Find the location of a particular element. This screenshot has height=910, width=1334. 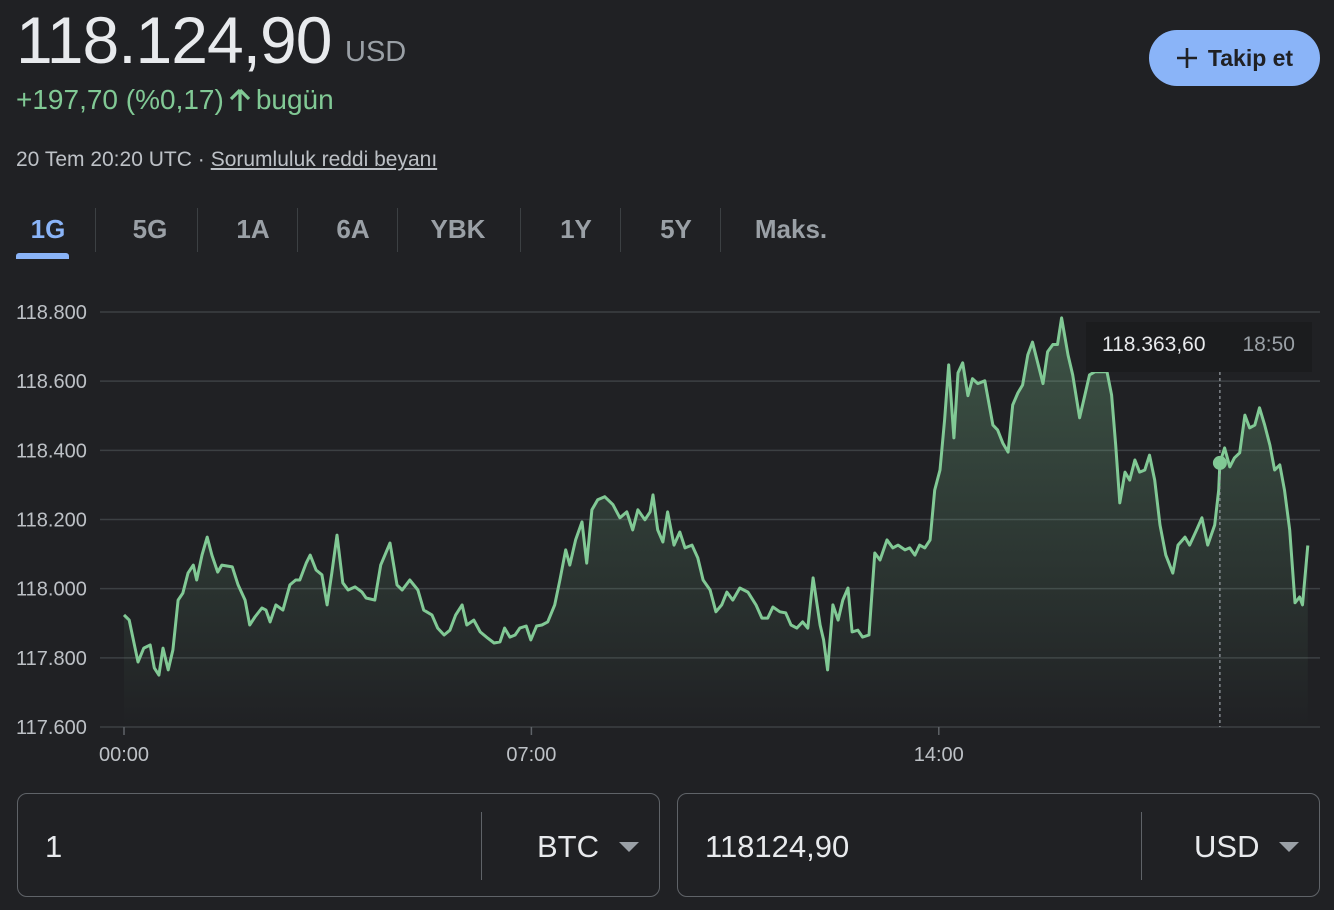

timestamp: 20 Tem 20:20 UTC · is located at coordinates (110, 159).